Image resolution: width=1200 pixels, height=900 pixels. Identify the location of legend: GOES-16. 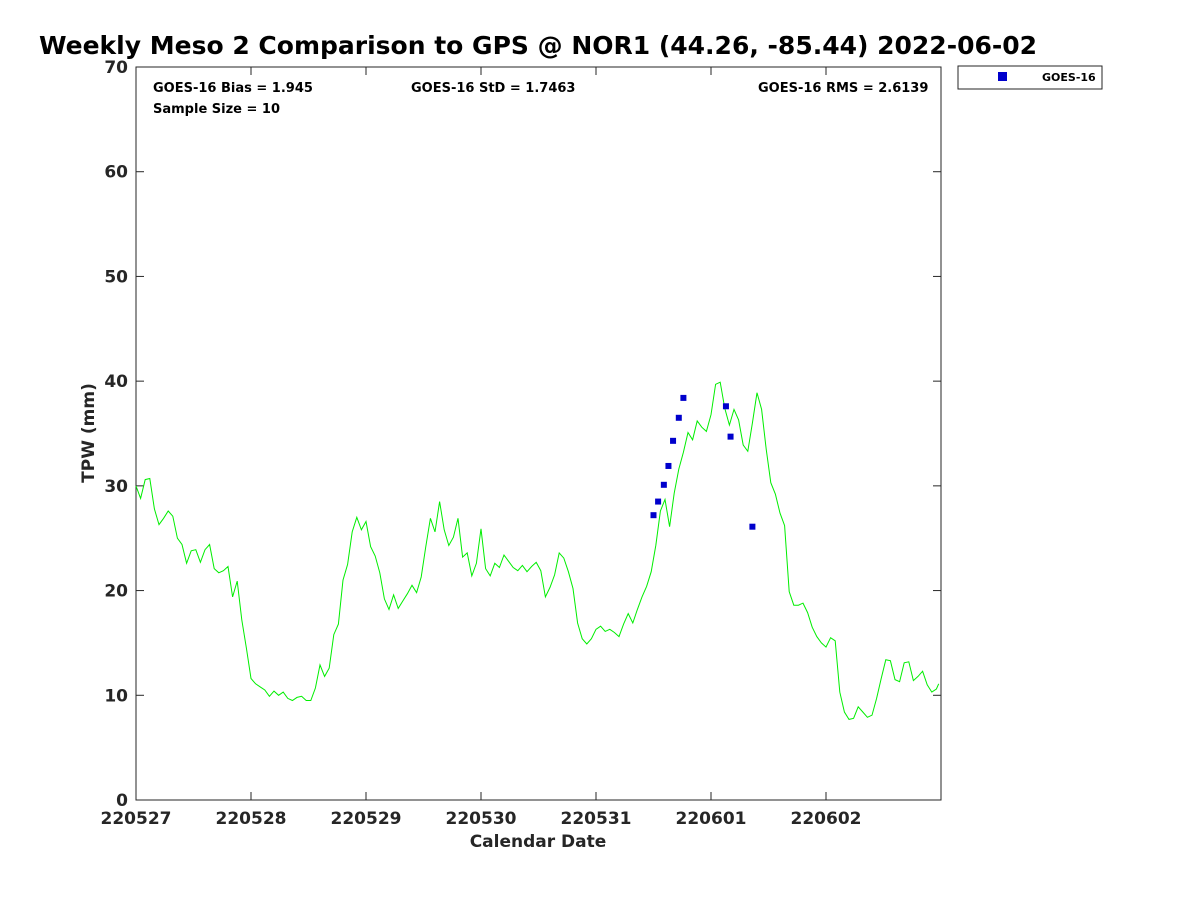
(1030, 77).